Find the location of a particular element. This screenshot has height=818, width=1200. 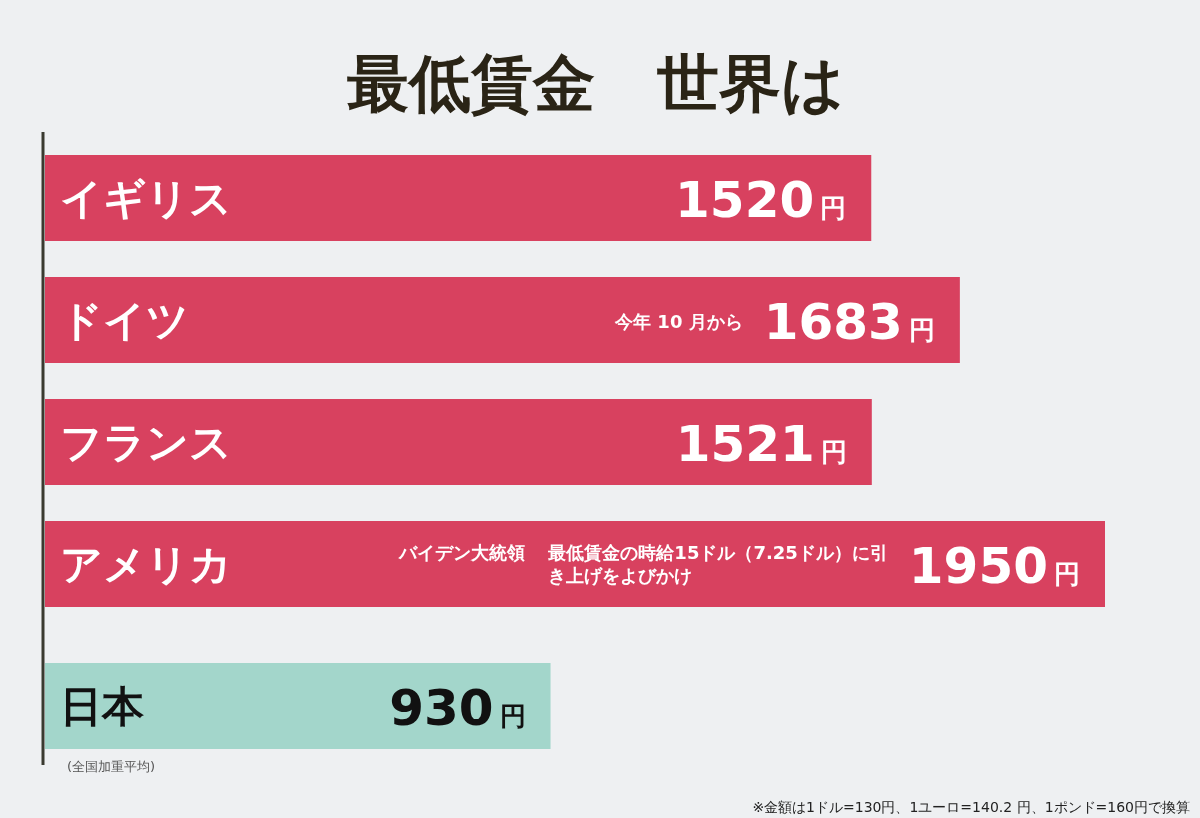

y-tick-label: イギリス is located at coordinates (146, 198).